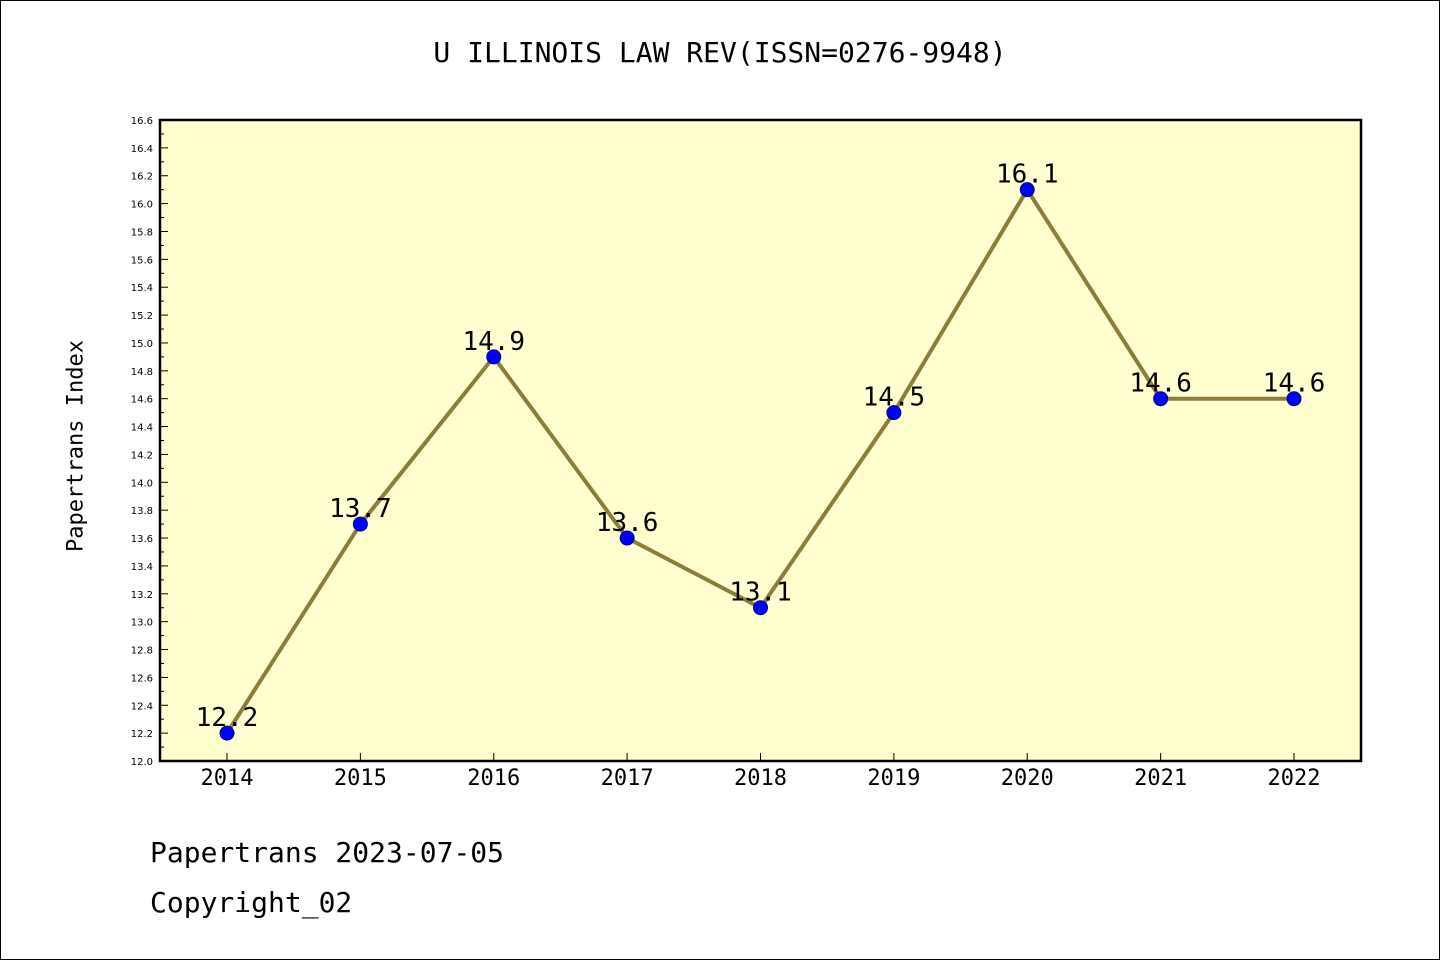 Image resolution: width=1440 pixels, height=960 pixels. I want to click on y-tick-label: 13.2, so click(142, 595).